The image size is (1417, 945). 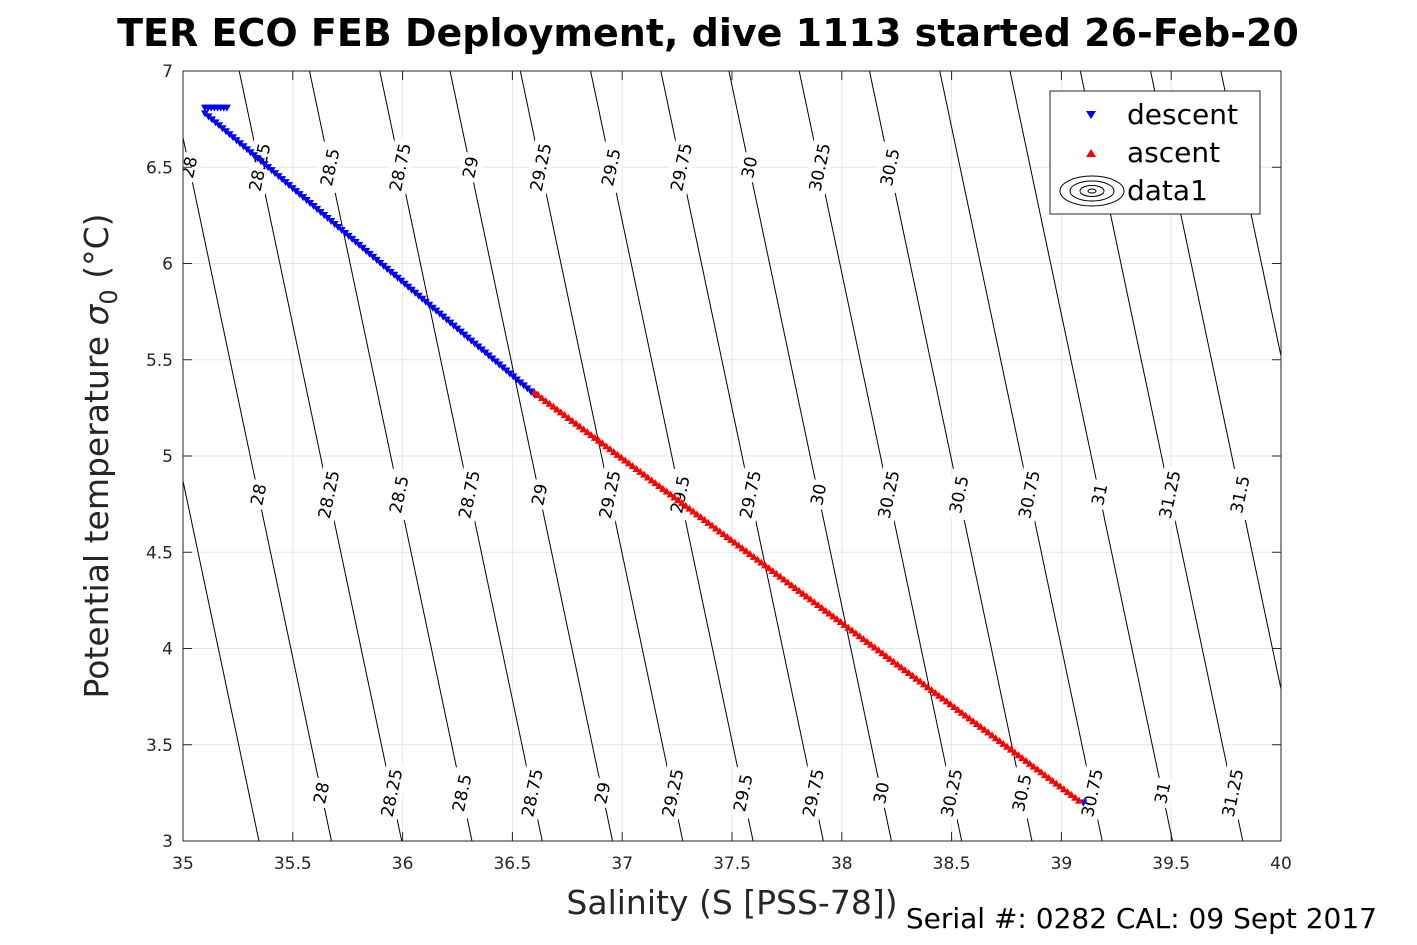 I want to click on isopycnal-label-group: 31, so click(x=1162, y=792).